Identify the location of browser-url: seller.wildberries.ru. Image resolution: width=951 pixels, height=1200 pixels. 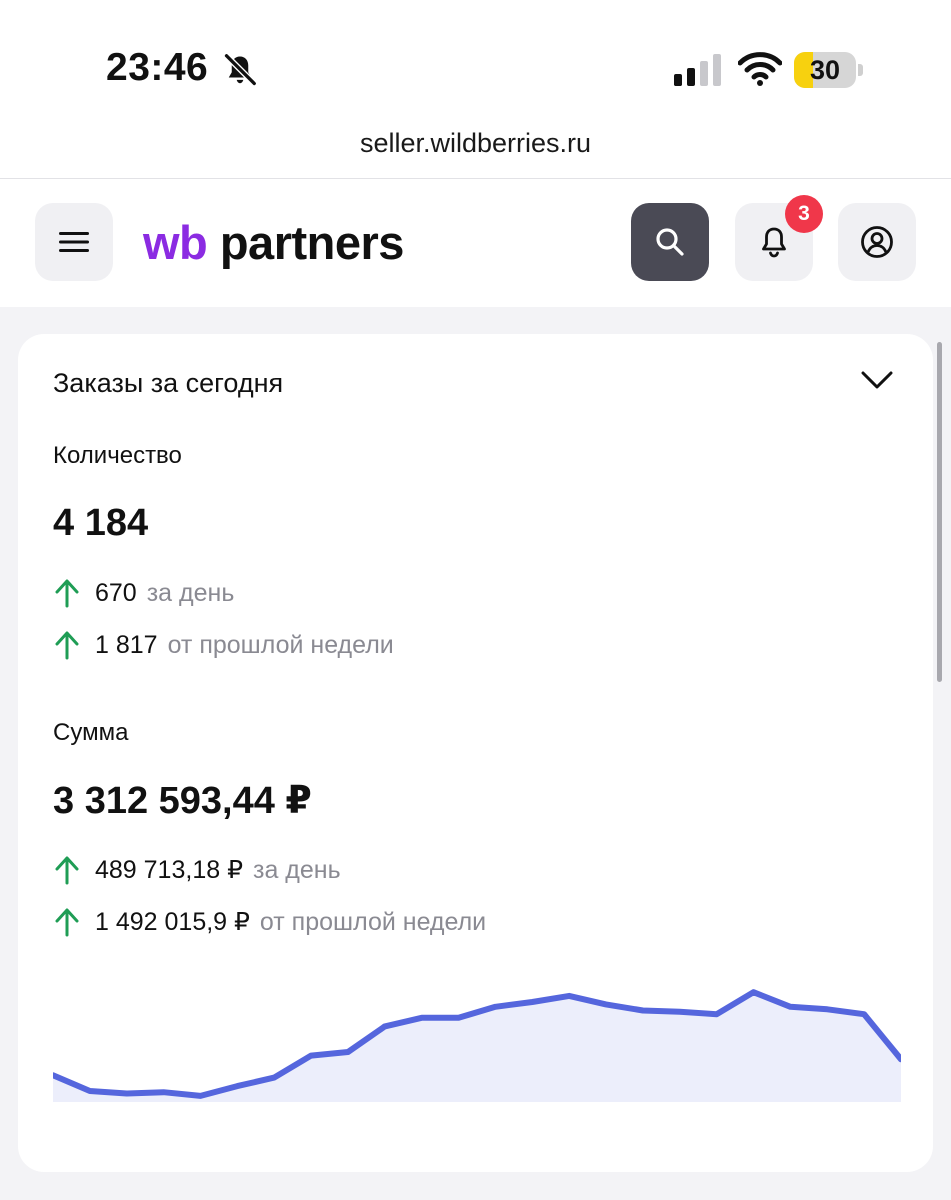
(475, 143).